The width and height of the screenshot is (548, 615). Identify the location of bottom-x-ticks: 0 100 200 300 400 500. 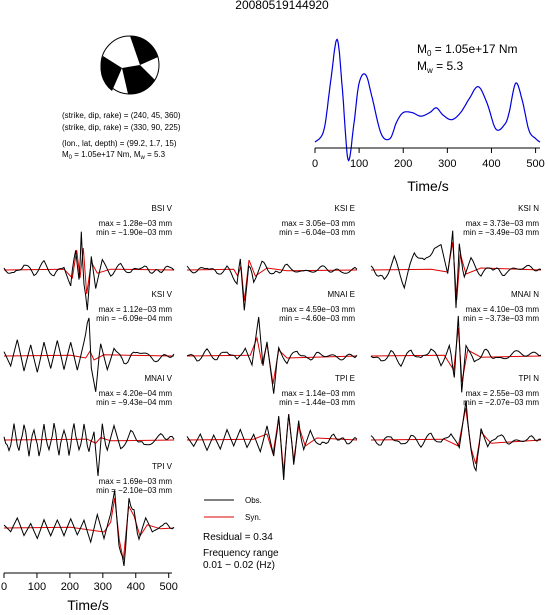
(89, 583).